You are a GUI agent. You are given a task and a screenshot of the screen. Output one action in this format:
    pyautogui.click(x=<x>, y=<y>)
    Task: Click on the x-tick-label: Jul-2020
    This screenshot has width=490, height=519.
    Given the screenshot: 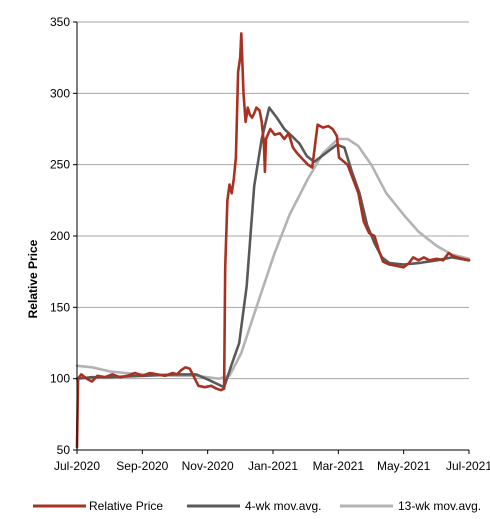 What is the action you would take?
    pyautogui.click(x=77, y=466)
    